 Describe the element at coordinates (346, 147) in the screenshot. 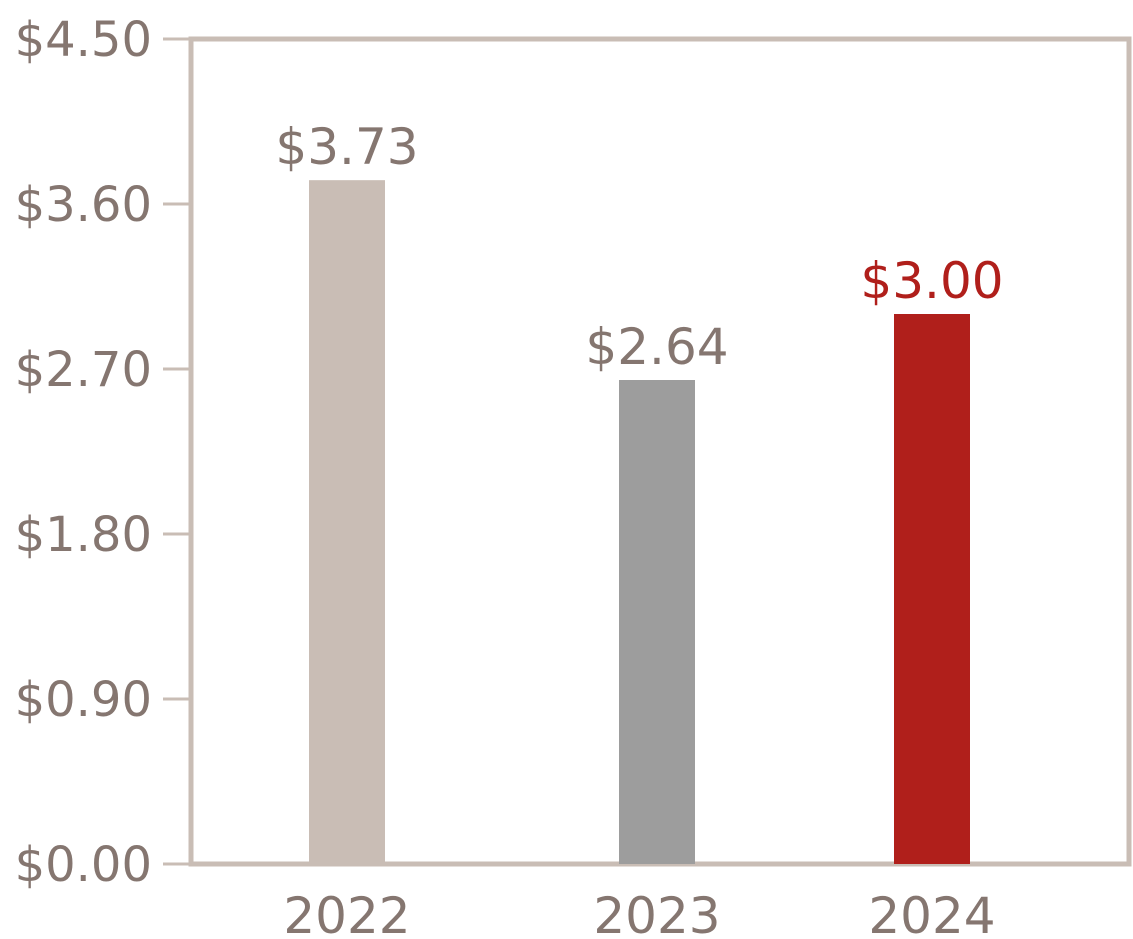

I see `bar-value-label: $3.73` at that location.